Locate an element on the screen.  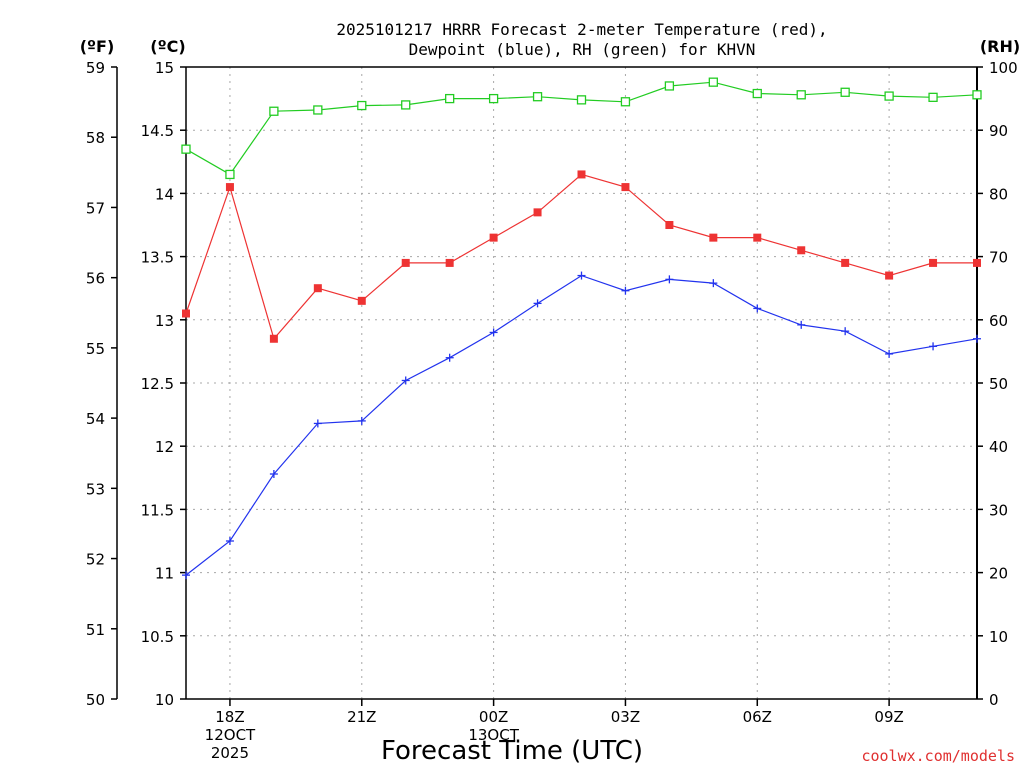
x-tick-label: 09Z is located at coordinates (888, 717).